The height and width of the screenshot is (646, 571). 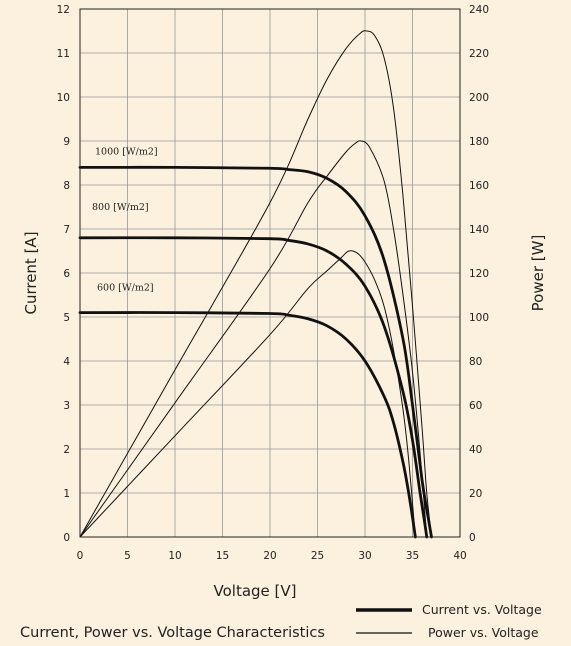 I want to click on y-left-tick-label: 0, so click(x=66, y=538).